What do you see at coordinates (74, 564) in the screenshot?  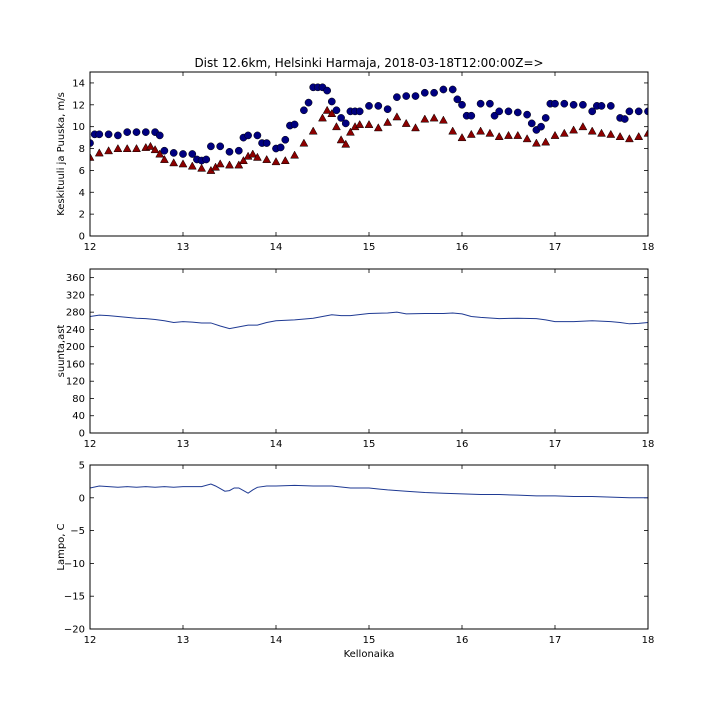 I see `y-tick-label: −10` at bounding box center [74, 564].